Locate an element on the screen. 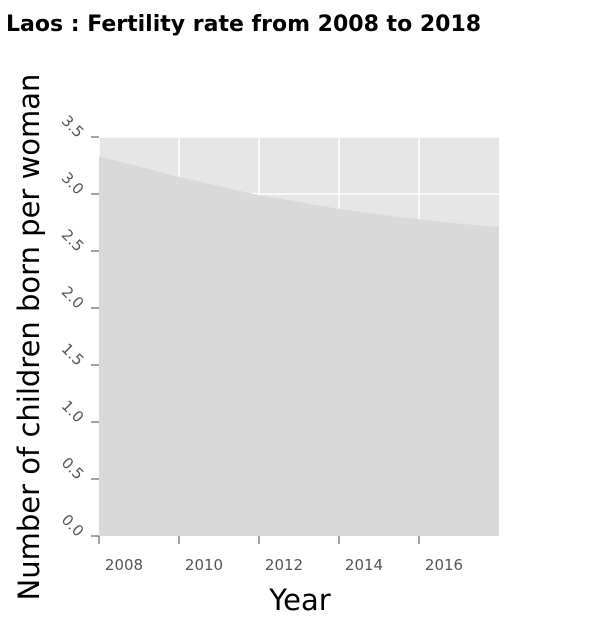 This screenshot has width=590, height=638. x-axis-label: Year is located at coordinates (299, 600).